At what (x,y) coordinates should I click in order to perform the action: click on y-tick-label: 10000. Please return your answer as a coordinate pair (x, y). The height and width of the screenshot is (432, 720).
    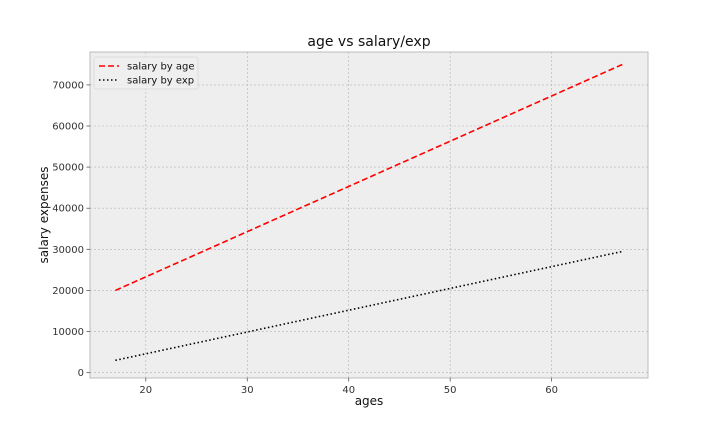
    Looking at the image, I should click on (68, 332).